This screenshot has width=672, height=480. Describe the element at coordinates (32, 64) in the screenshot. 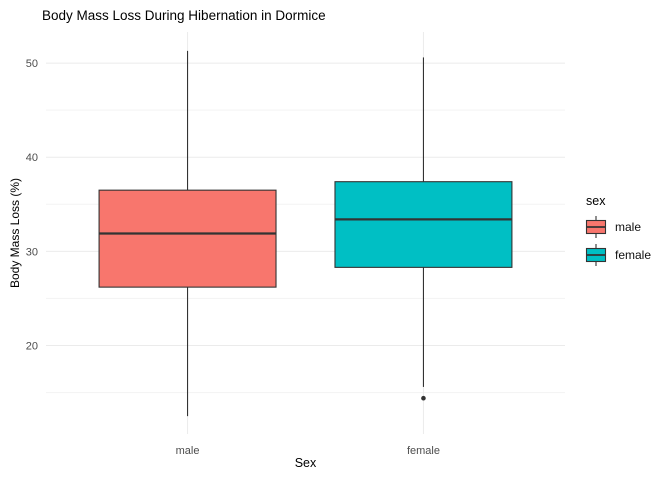

I see `y-tick-label: 50` at that location.